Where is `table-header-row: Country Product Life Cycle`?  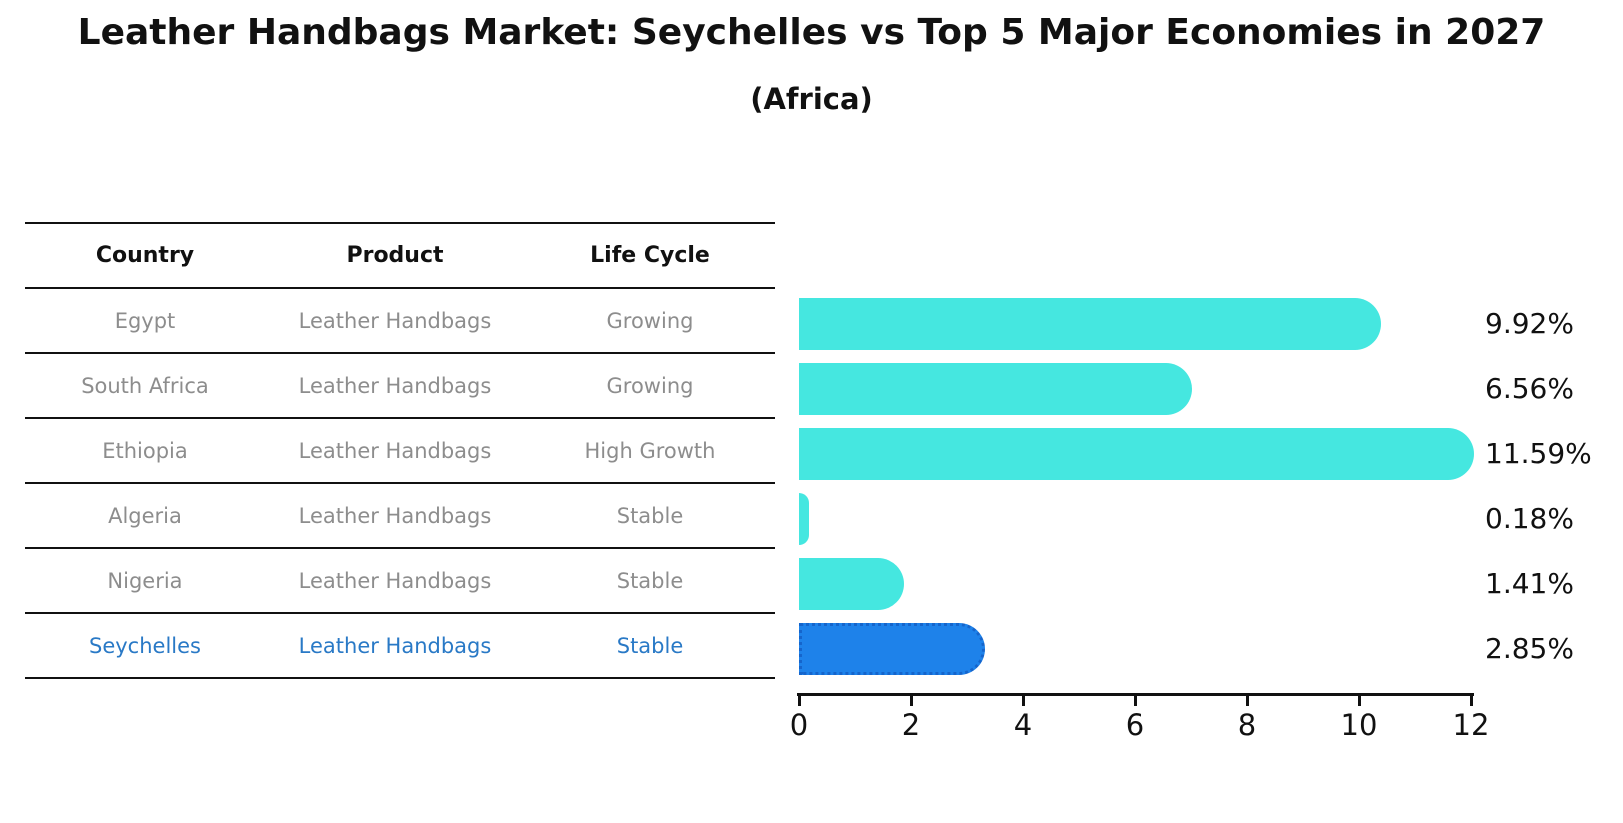
table-header-row: Country Product Life Cycle is located at coordinates (400, 255).